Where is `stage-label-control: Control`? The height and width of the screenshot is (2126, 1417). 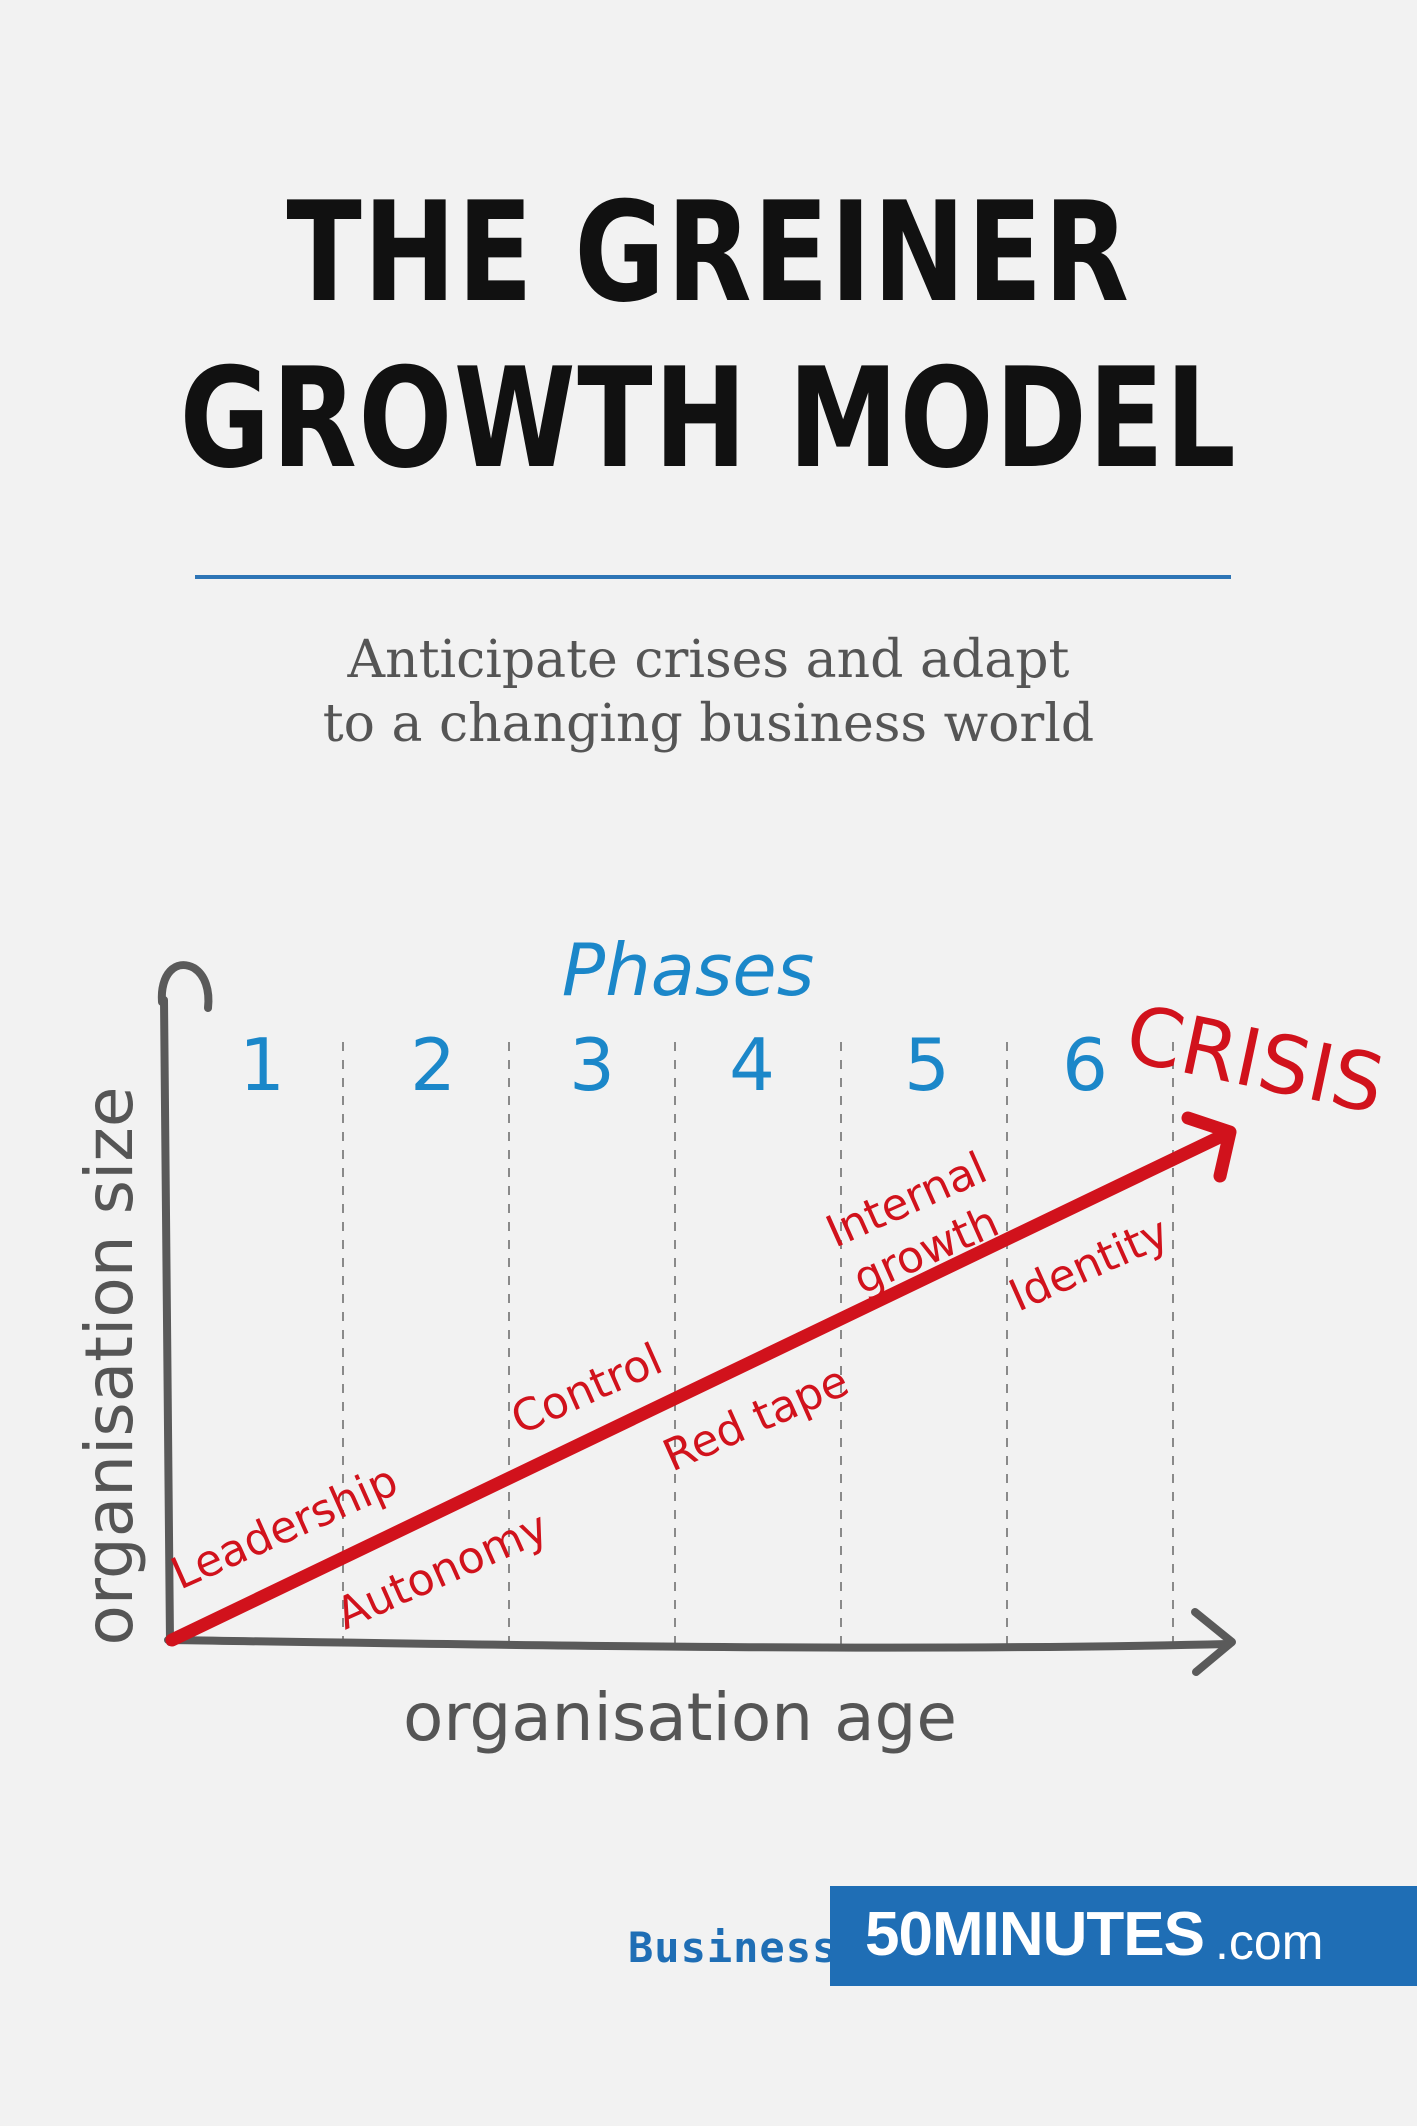
stage-label-control: Control is located at coordinates (587, 1389).